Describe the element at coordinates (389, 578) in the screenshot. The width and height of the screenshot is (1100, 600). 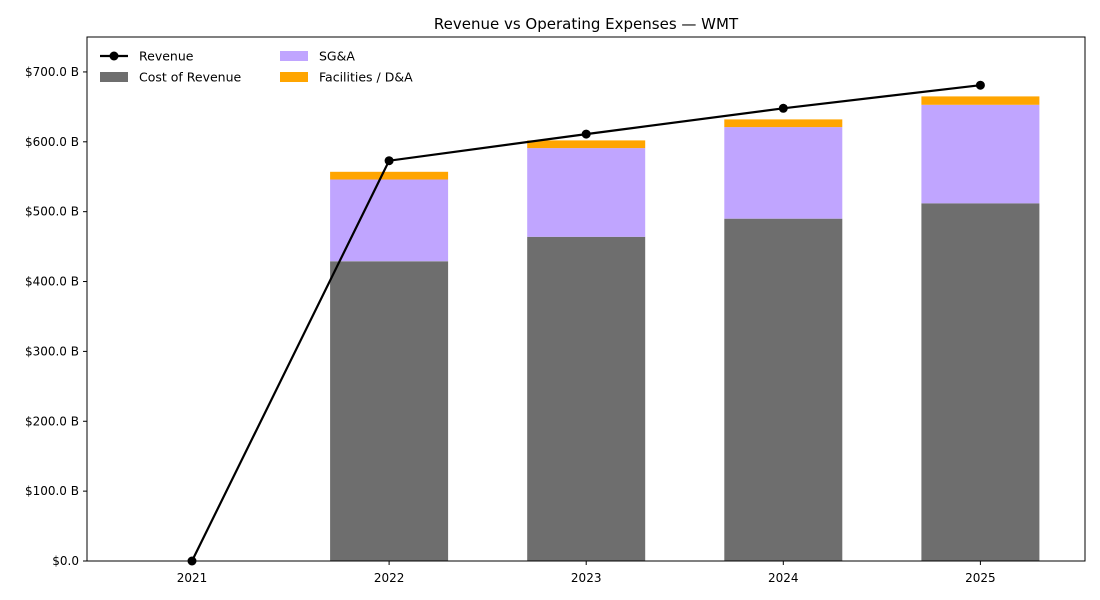
I see `x-tick-label: 2022` at that location.